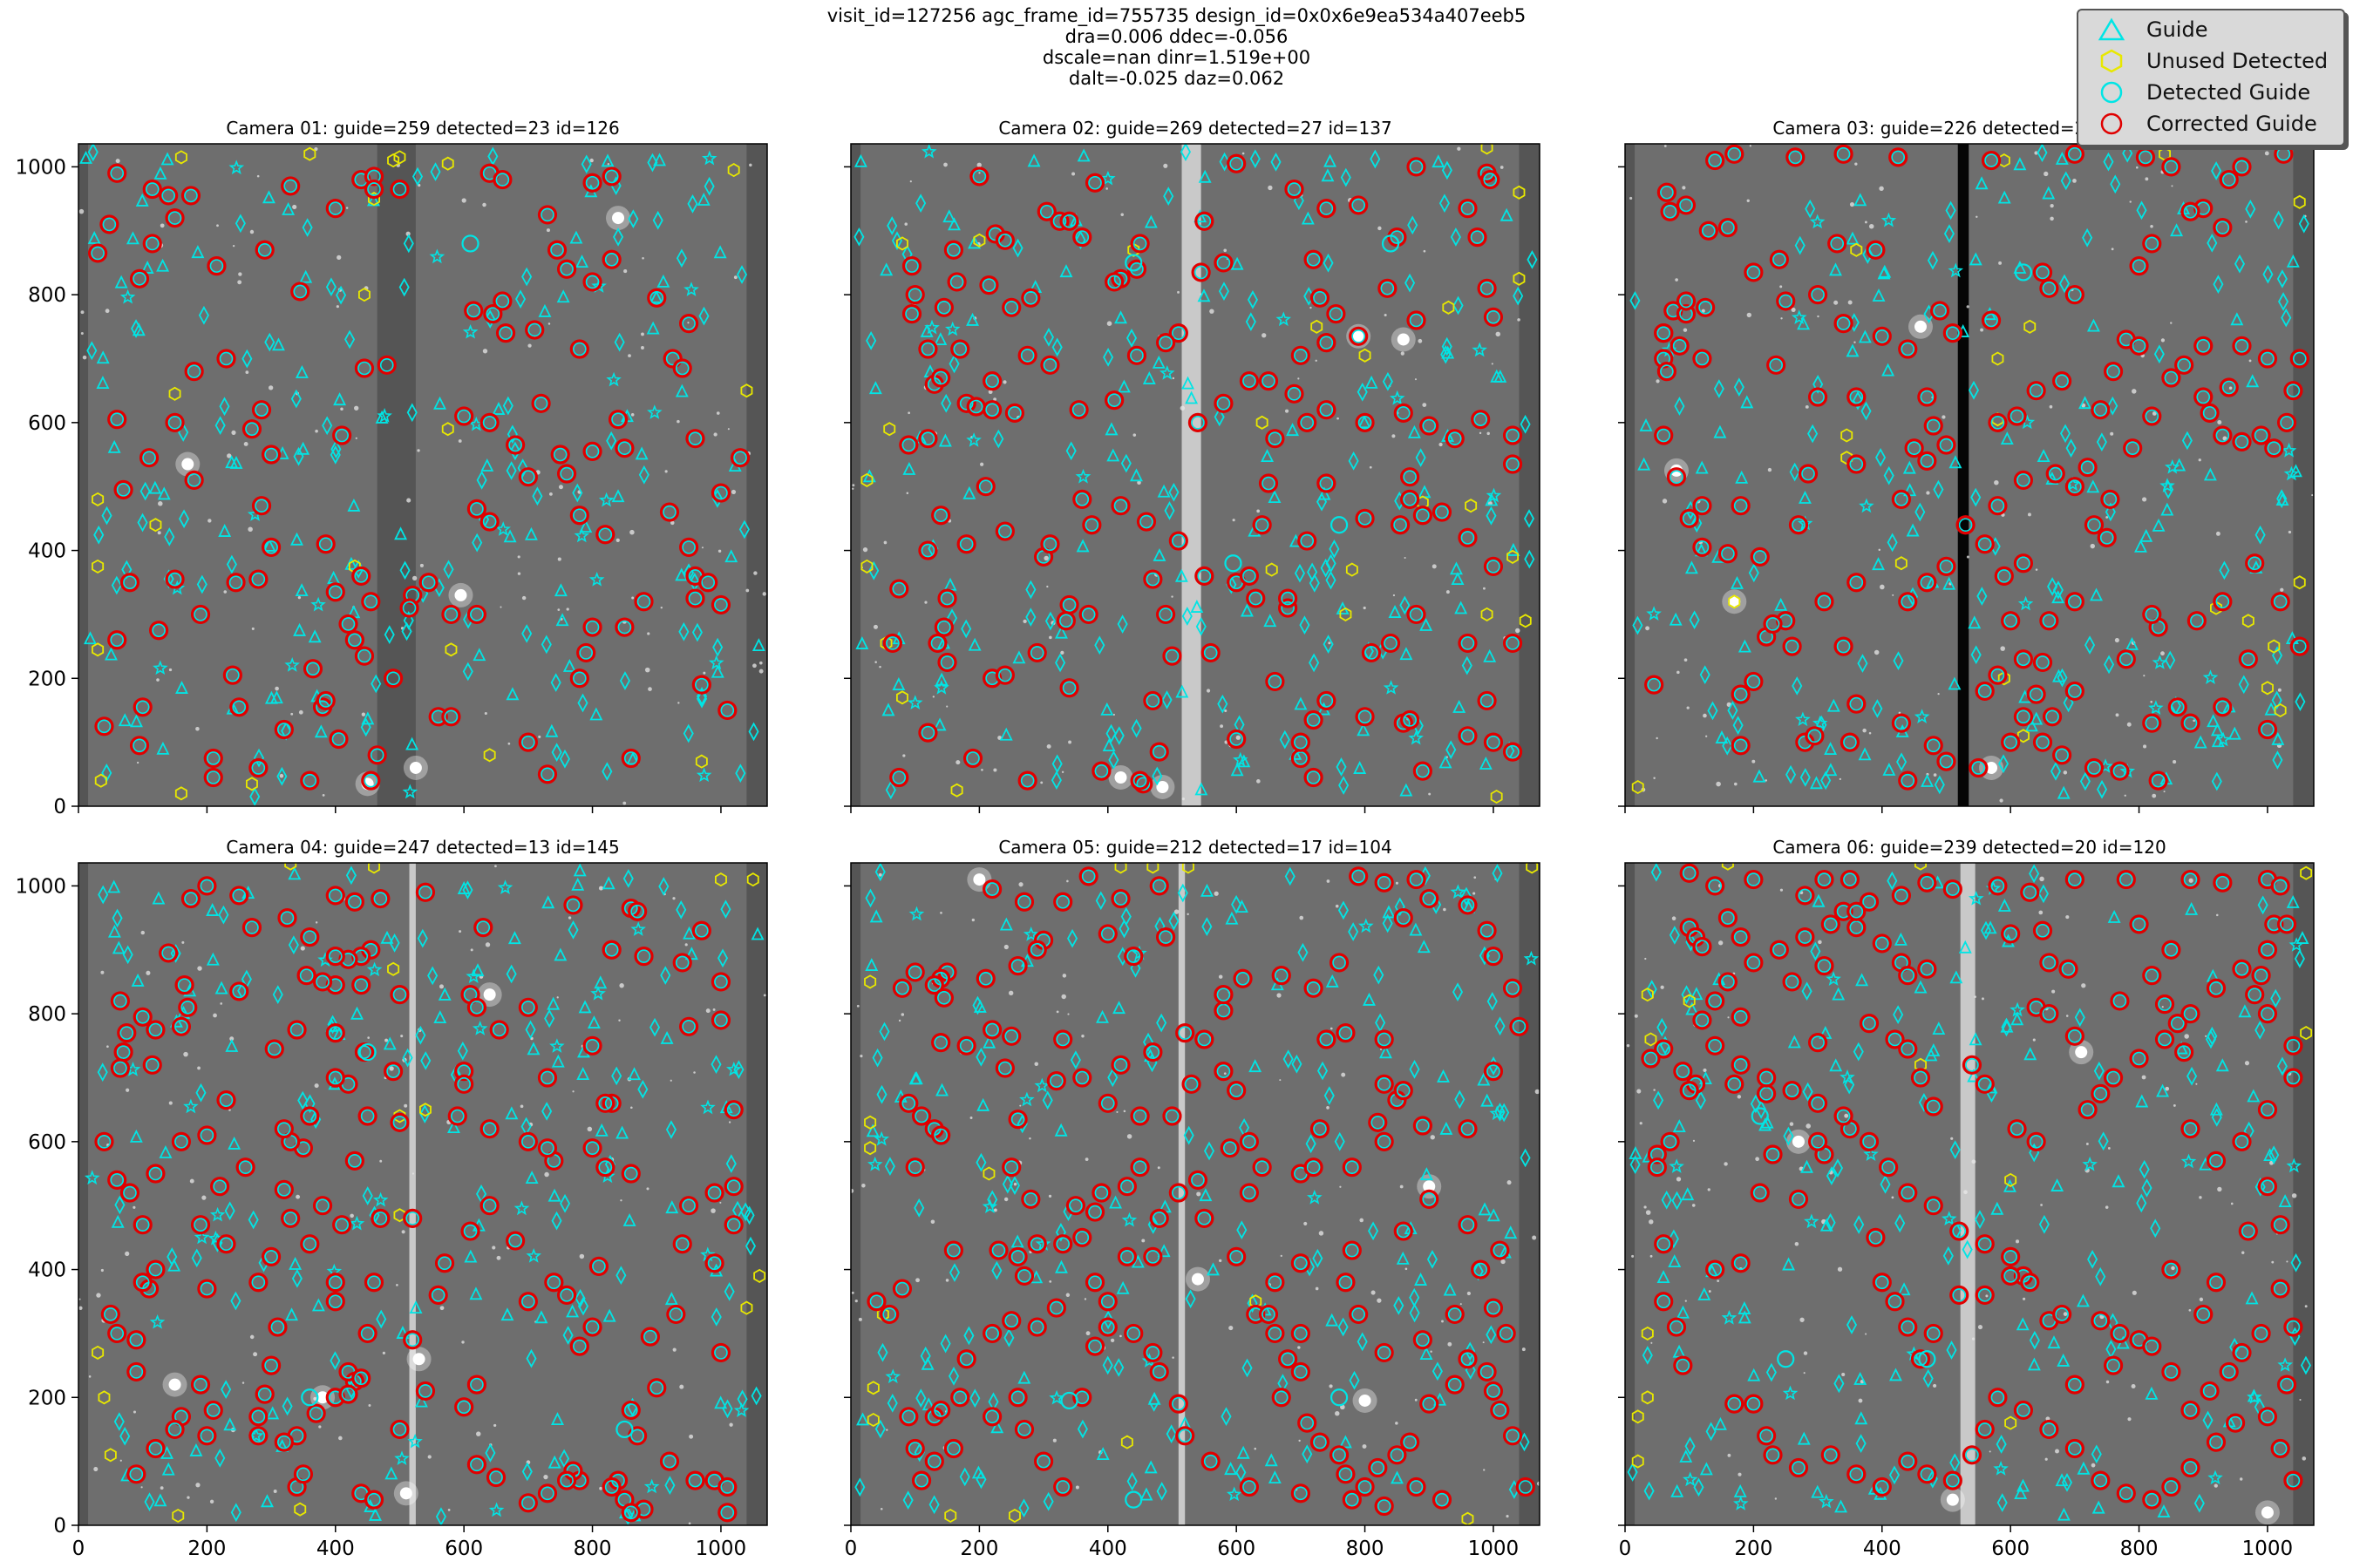 The height and width of the screenshot is (1568, 2353). I want to click on legend-item-corrected-guide: Corrected Guide, so click(2209, 124).